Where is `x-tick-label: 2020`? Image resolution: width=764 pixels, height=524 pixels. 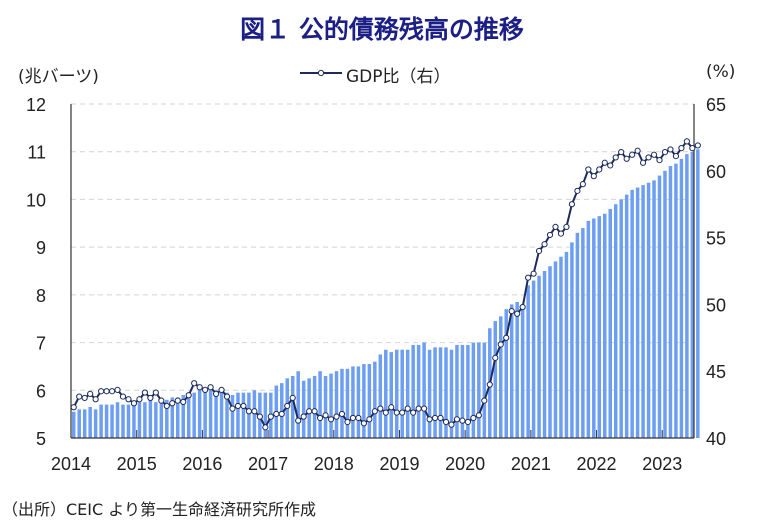
x-tick-label: 2020 is located at coordinates (465, 464).